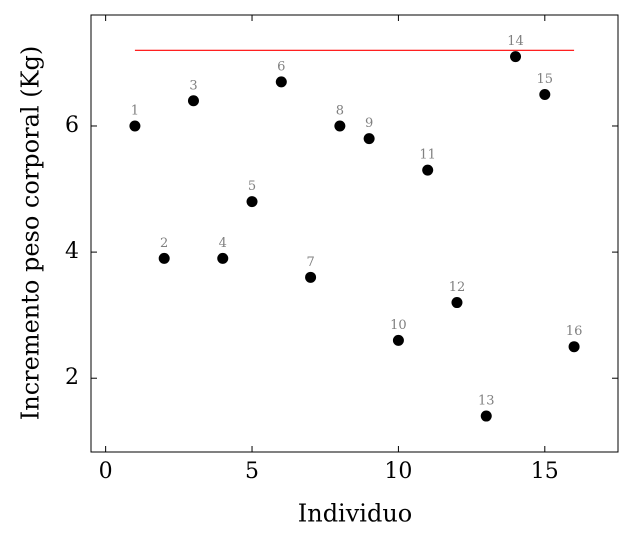  I want to click on x-tick-label: 10, so click(398, 471).